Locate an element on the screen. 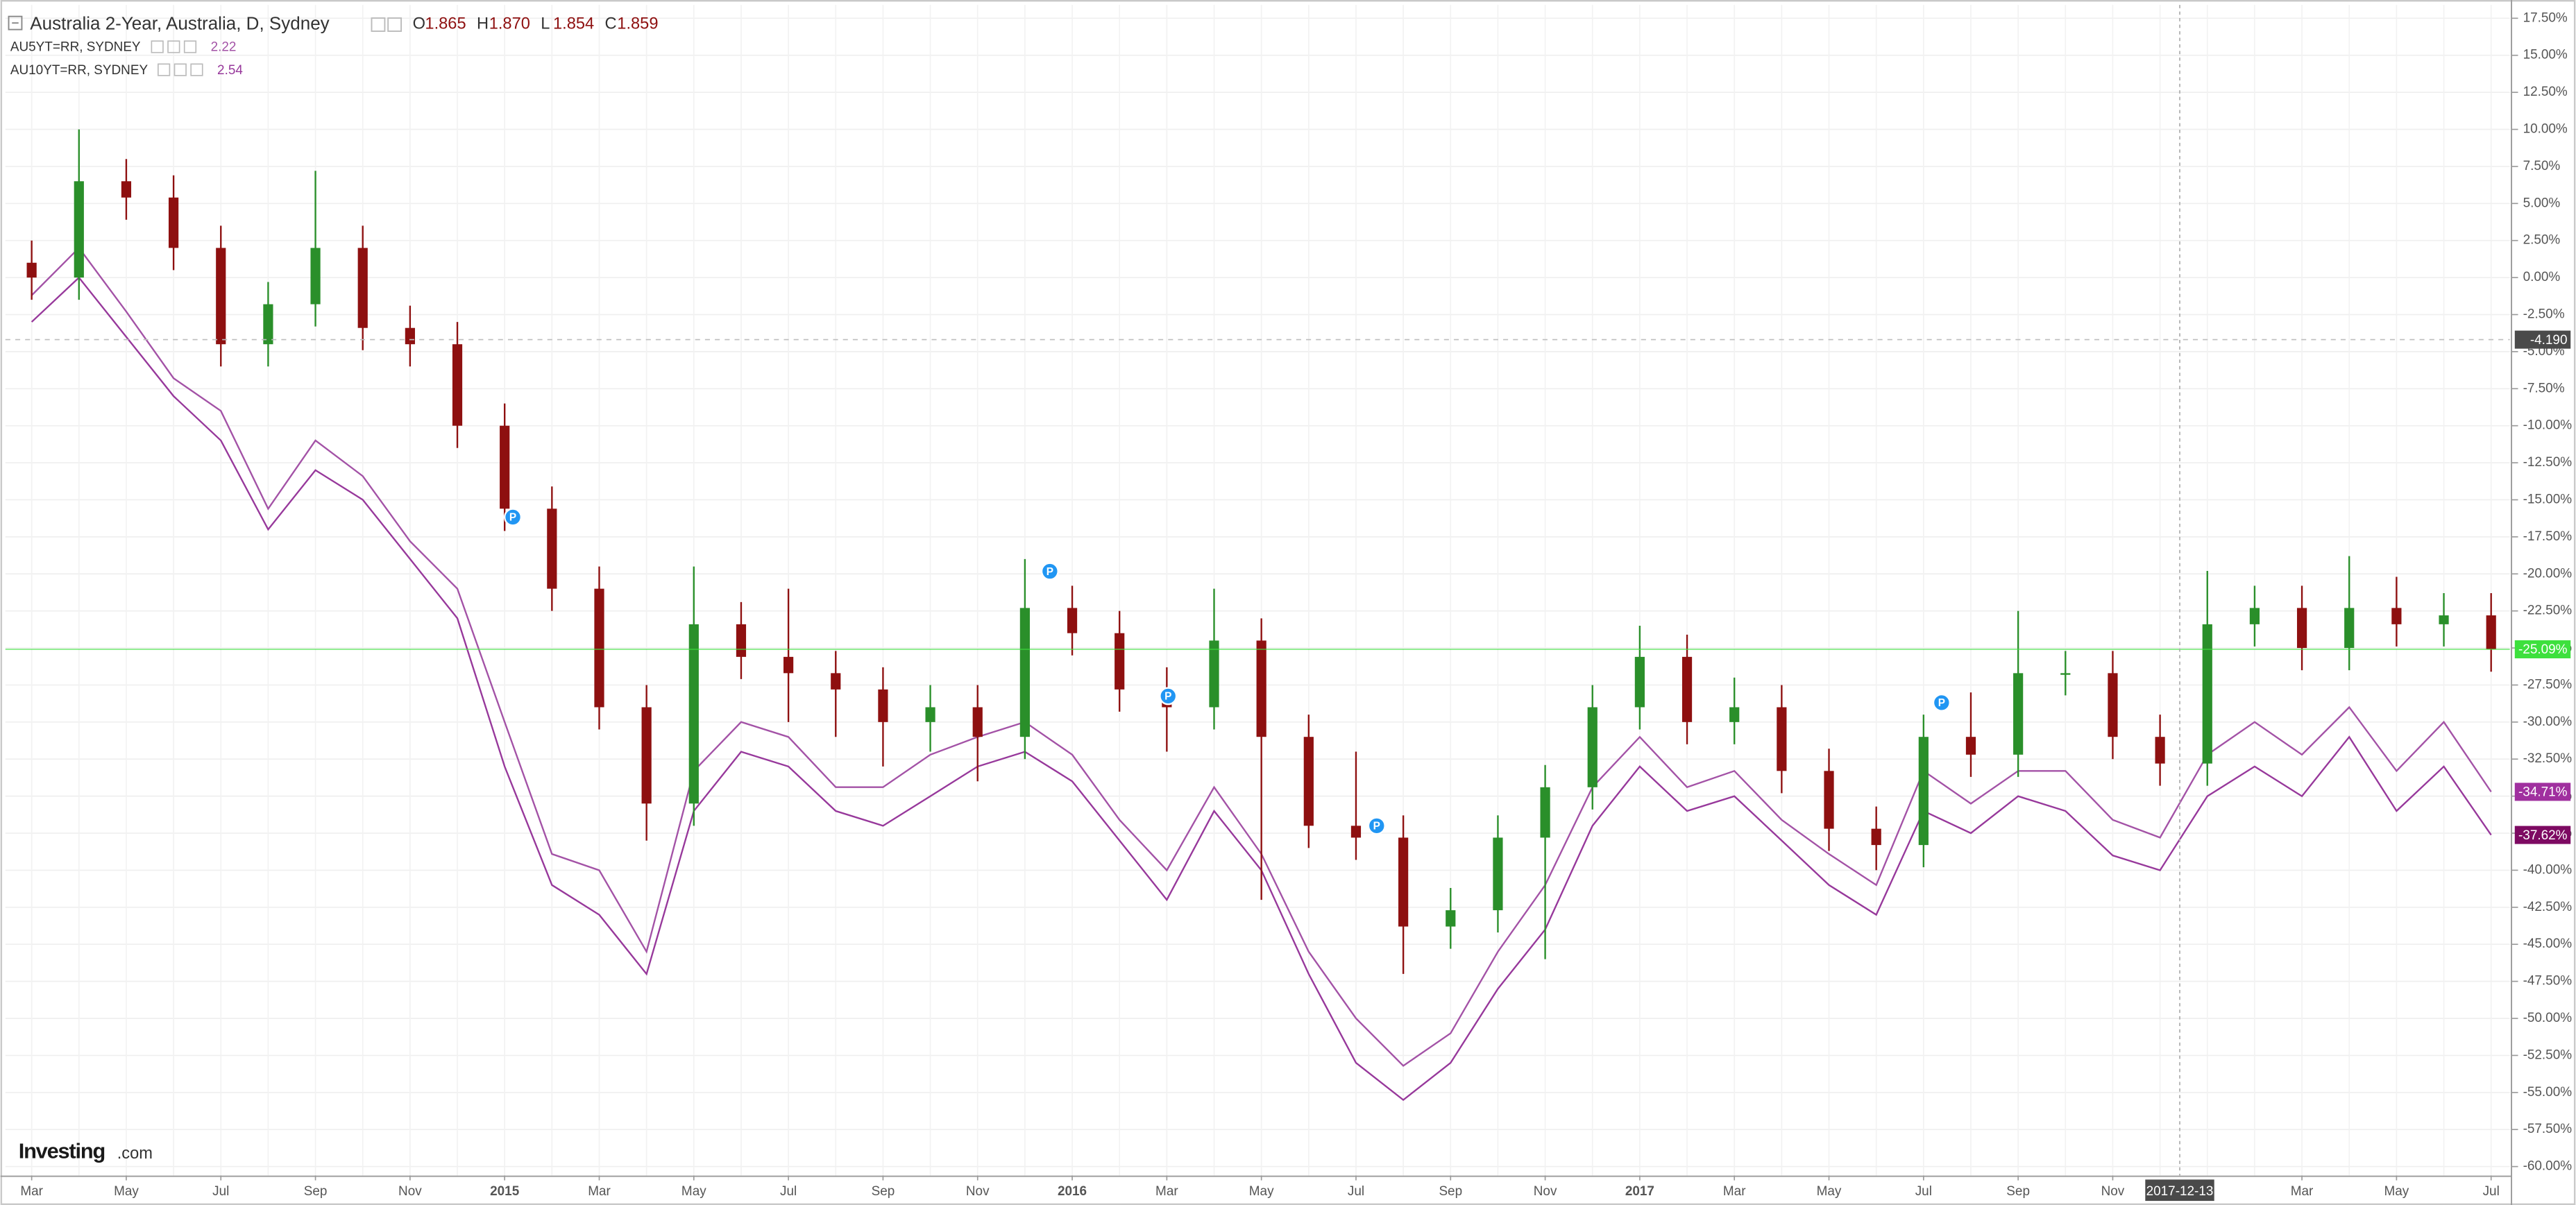  price-tag-label: -37.62% is located at coordinates (2543, 835).